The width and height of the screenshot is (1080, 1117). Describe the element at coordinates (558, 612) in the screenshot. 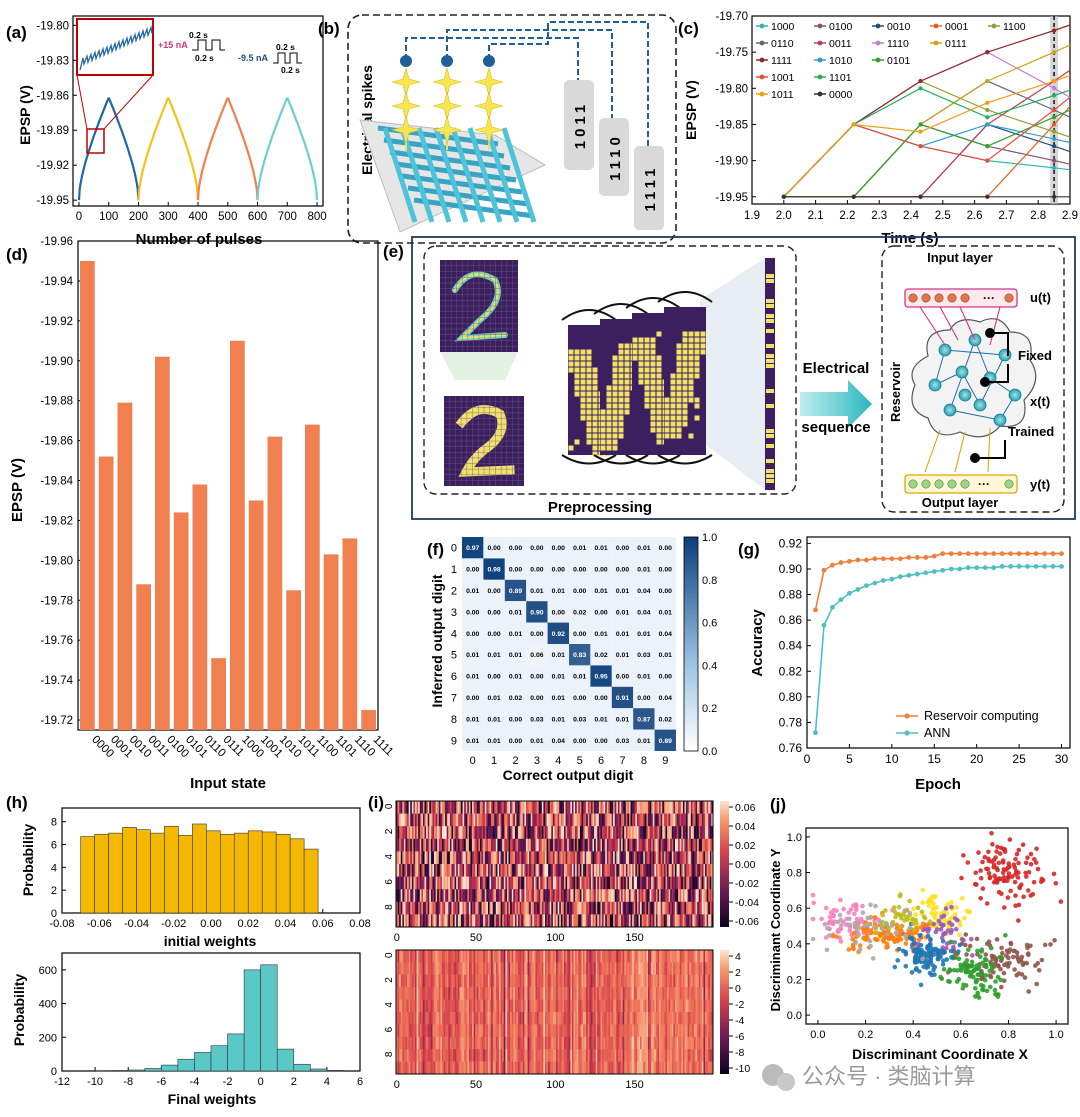

I see `confusion-cell-value: 0.00` at that location.